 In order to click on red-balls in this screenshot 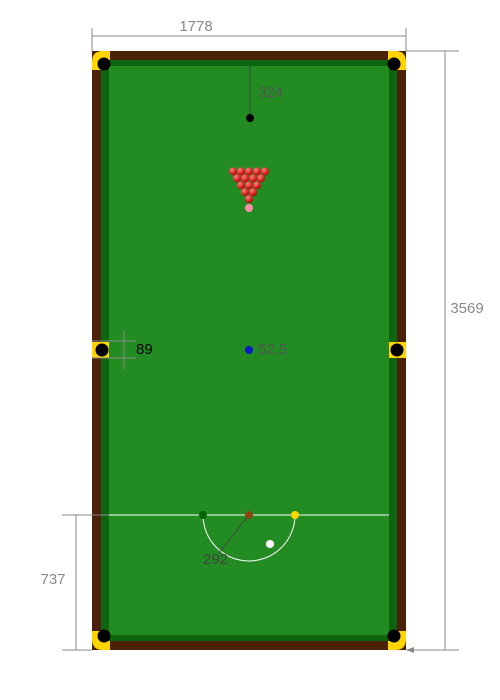, I will do `click(249, 185)`.